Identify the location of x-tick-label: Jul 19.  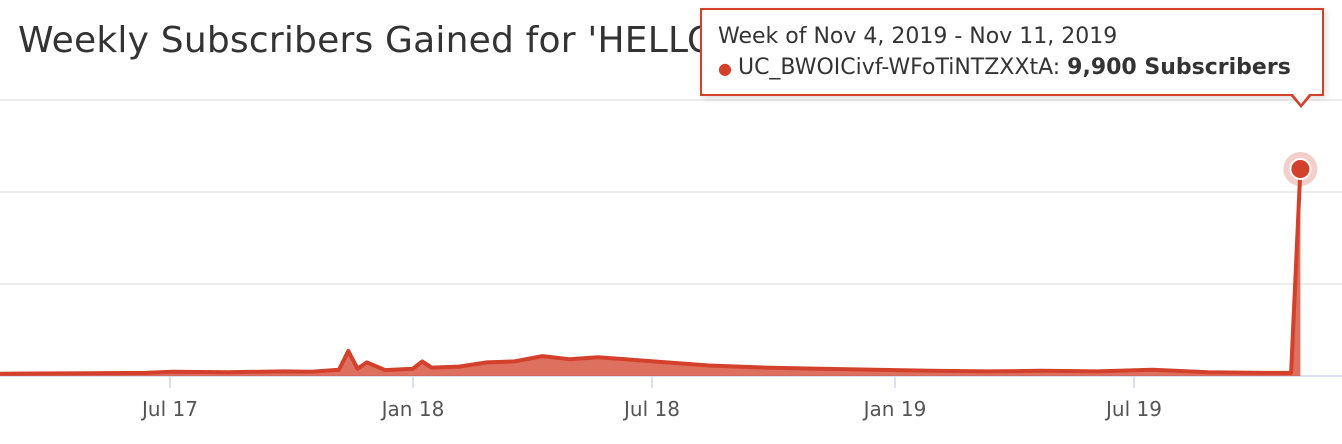
(1133, 409).